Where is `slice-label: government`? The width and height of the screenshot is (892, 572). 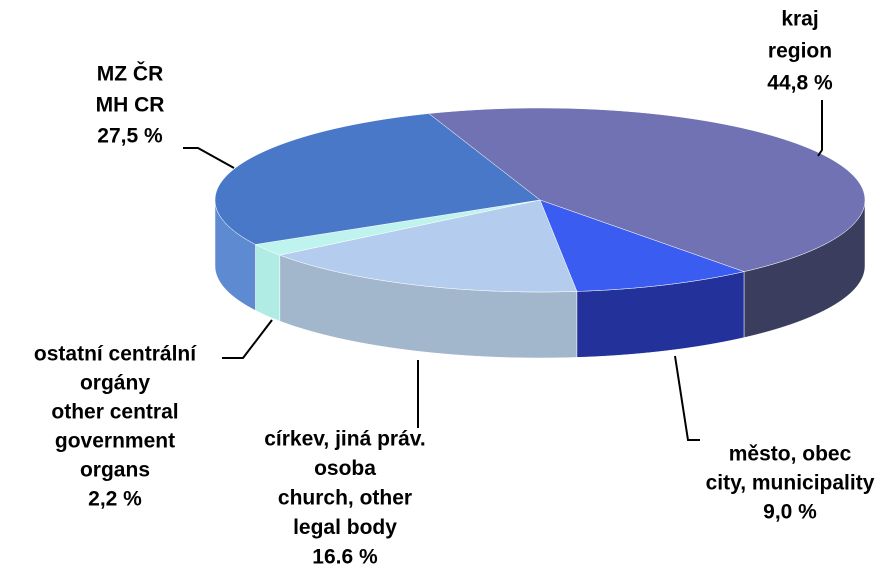
slice-label: government is located at coordinates (115, 441).